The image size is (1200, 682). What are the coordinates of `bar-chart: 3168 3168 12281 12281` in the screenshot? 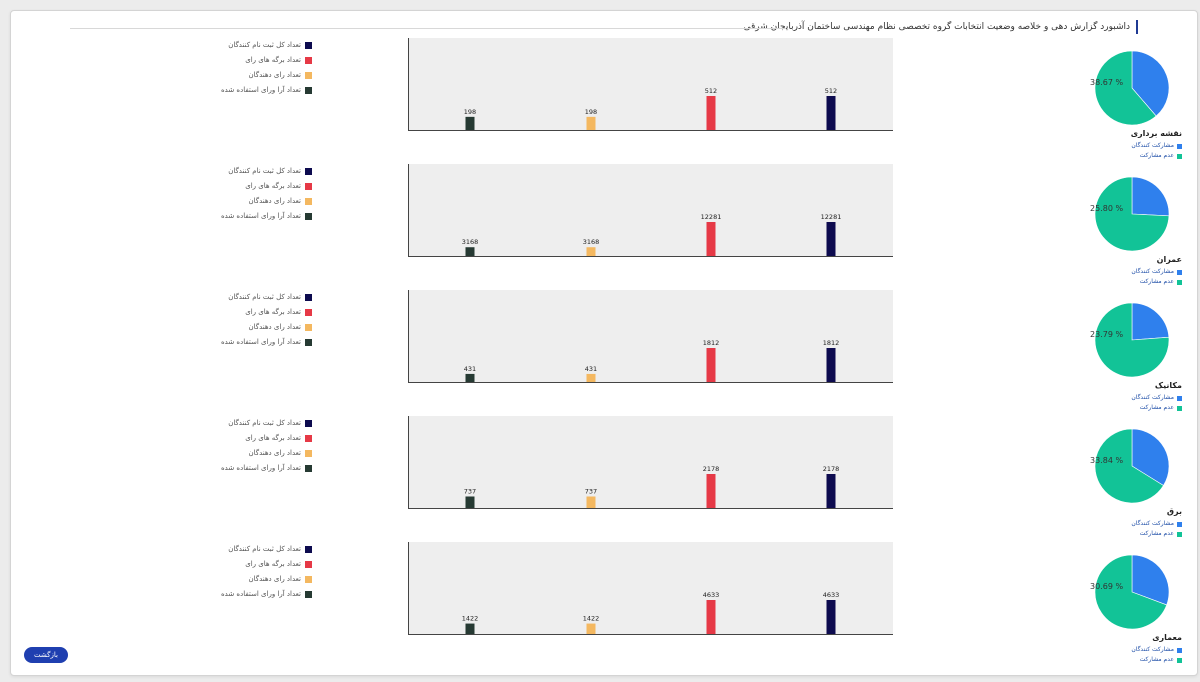 It's located at (651, 234).